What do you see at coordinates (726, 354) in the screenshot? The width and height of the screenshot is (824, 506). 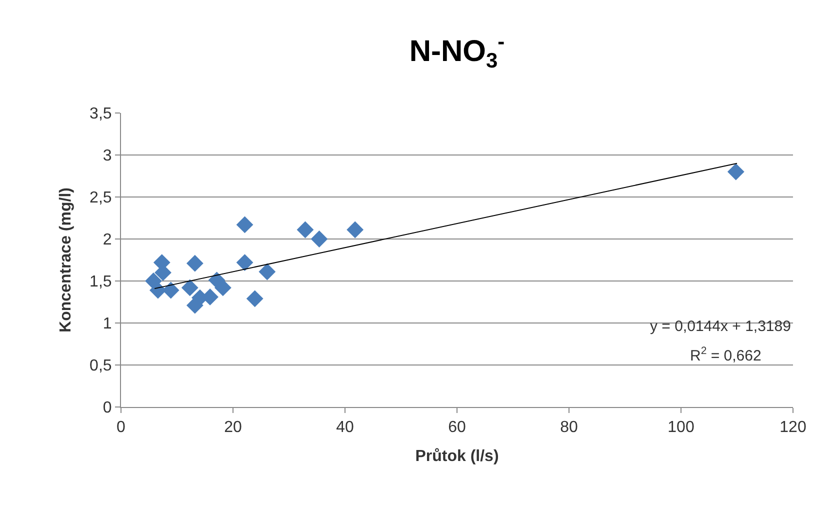 I see `annotation: R$^{2}$ = 0,662` at bounding box center [726, 354].